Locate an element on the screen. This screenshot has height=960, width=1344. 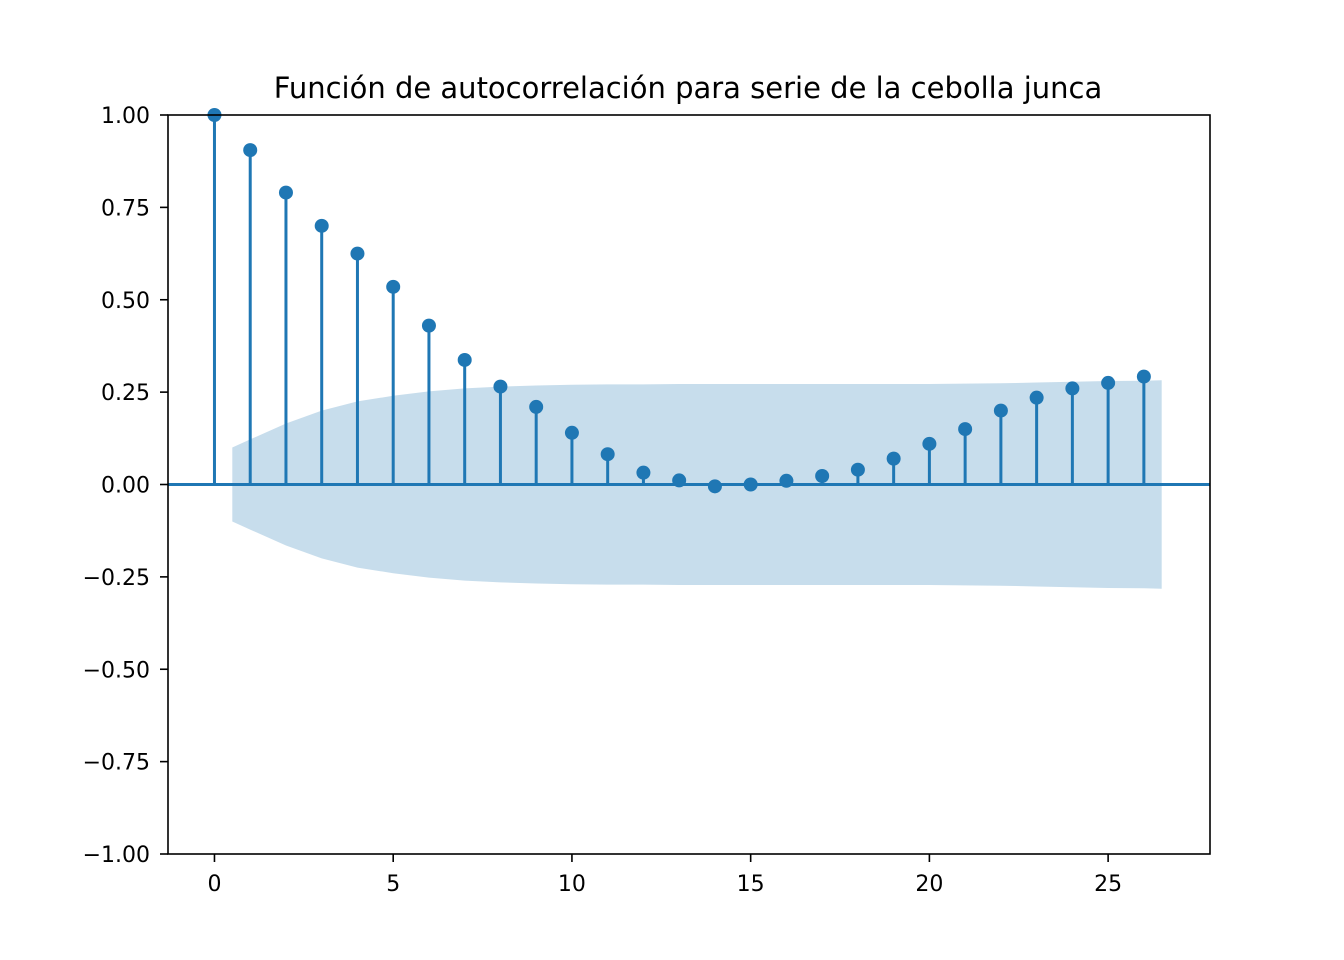
y-tick-label: −0.25 is located at coordinates (116, 578).